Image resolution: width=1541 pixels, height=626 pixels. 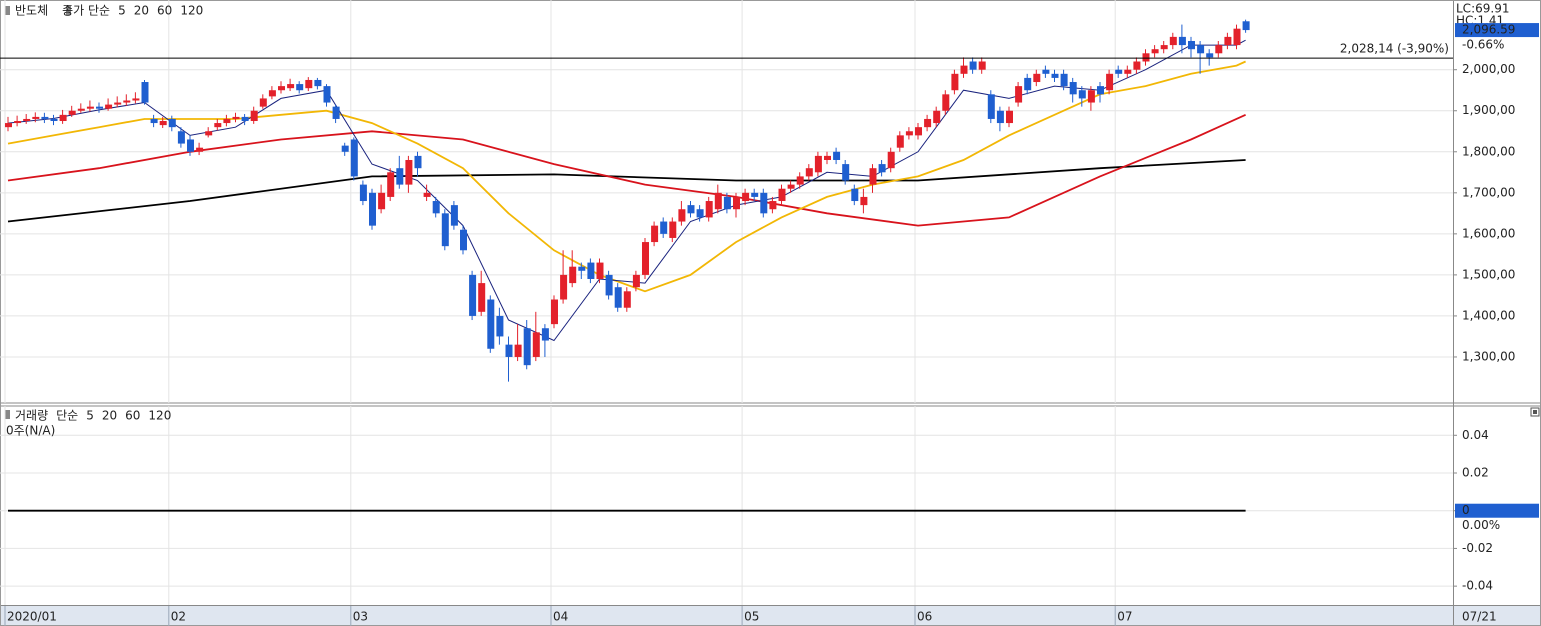 I want to click on y-tick-label: 0.04, so click(x=1475, y=435).